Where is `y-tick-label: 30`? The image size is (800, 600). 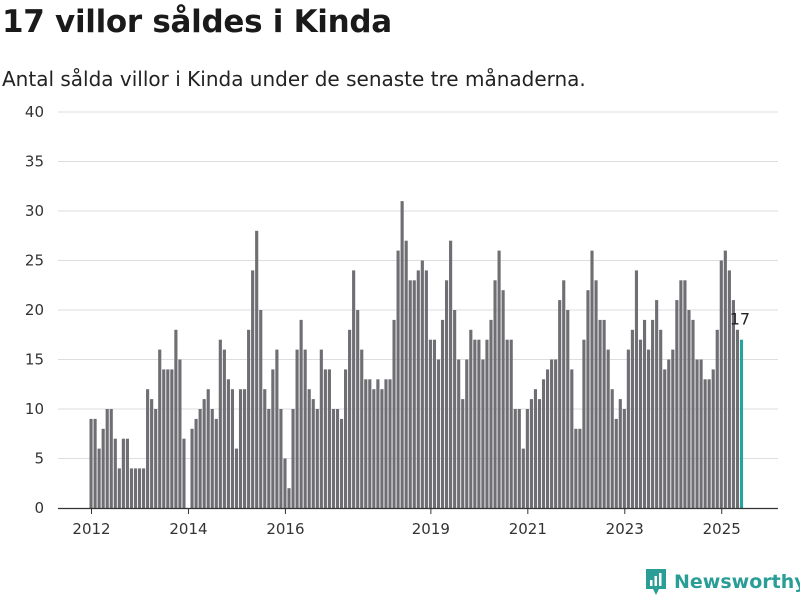 y-tick-label: 30 is located at coordinates (34, 211).